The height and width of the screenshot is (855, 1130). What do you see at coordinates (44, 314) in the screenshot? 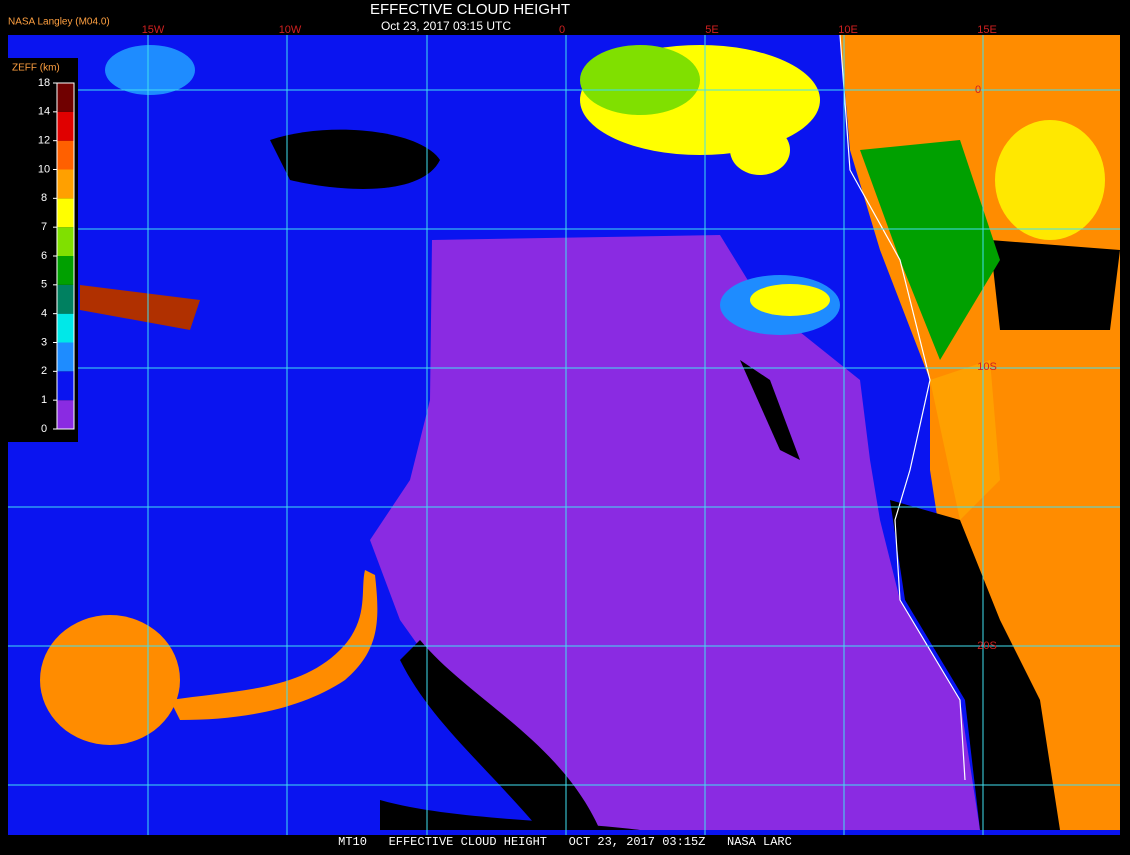
I see `colorbar-tick-label: 4` at bounding box center [44, 314].